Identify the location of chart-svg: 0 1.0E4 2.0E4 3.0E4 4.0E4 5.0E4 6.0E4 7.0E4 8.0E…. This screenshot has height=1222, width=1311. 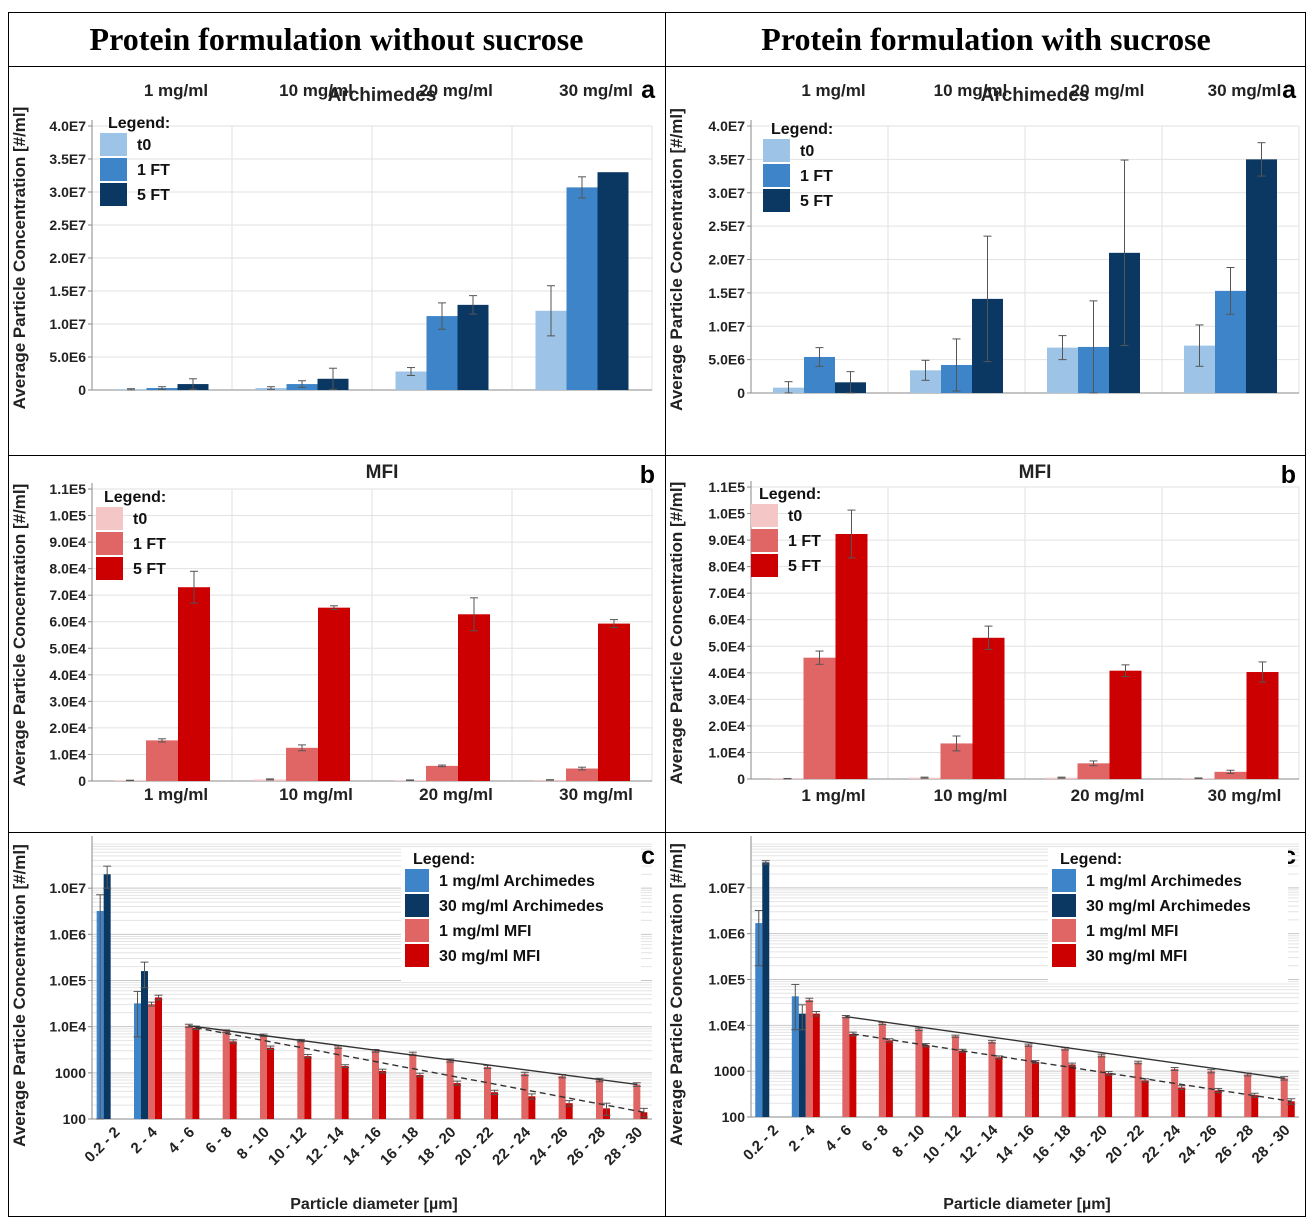
(332, 632).